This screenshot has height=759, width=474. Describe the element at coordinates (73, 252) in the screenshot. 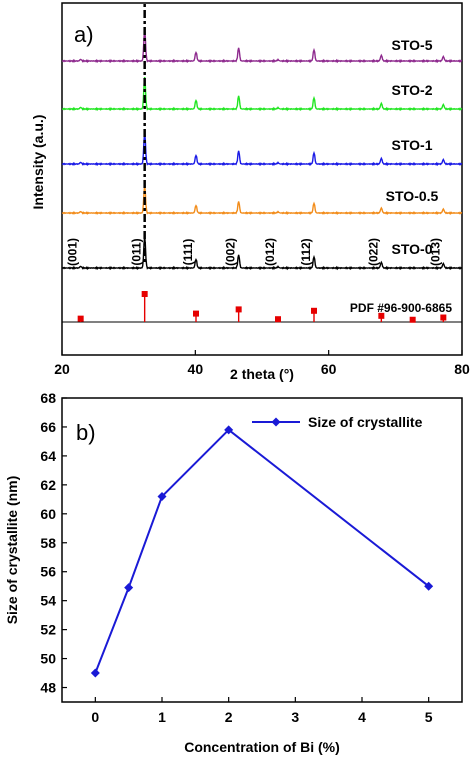

I see `hkl-label: (001)` at that location.